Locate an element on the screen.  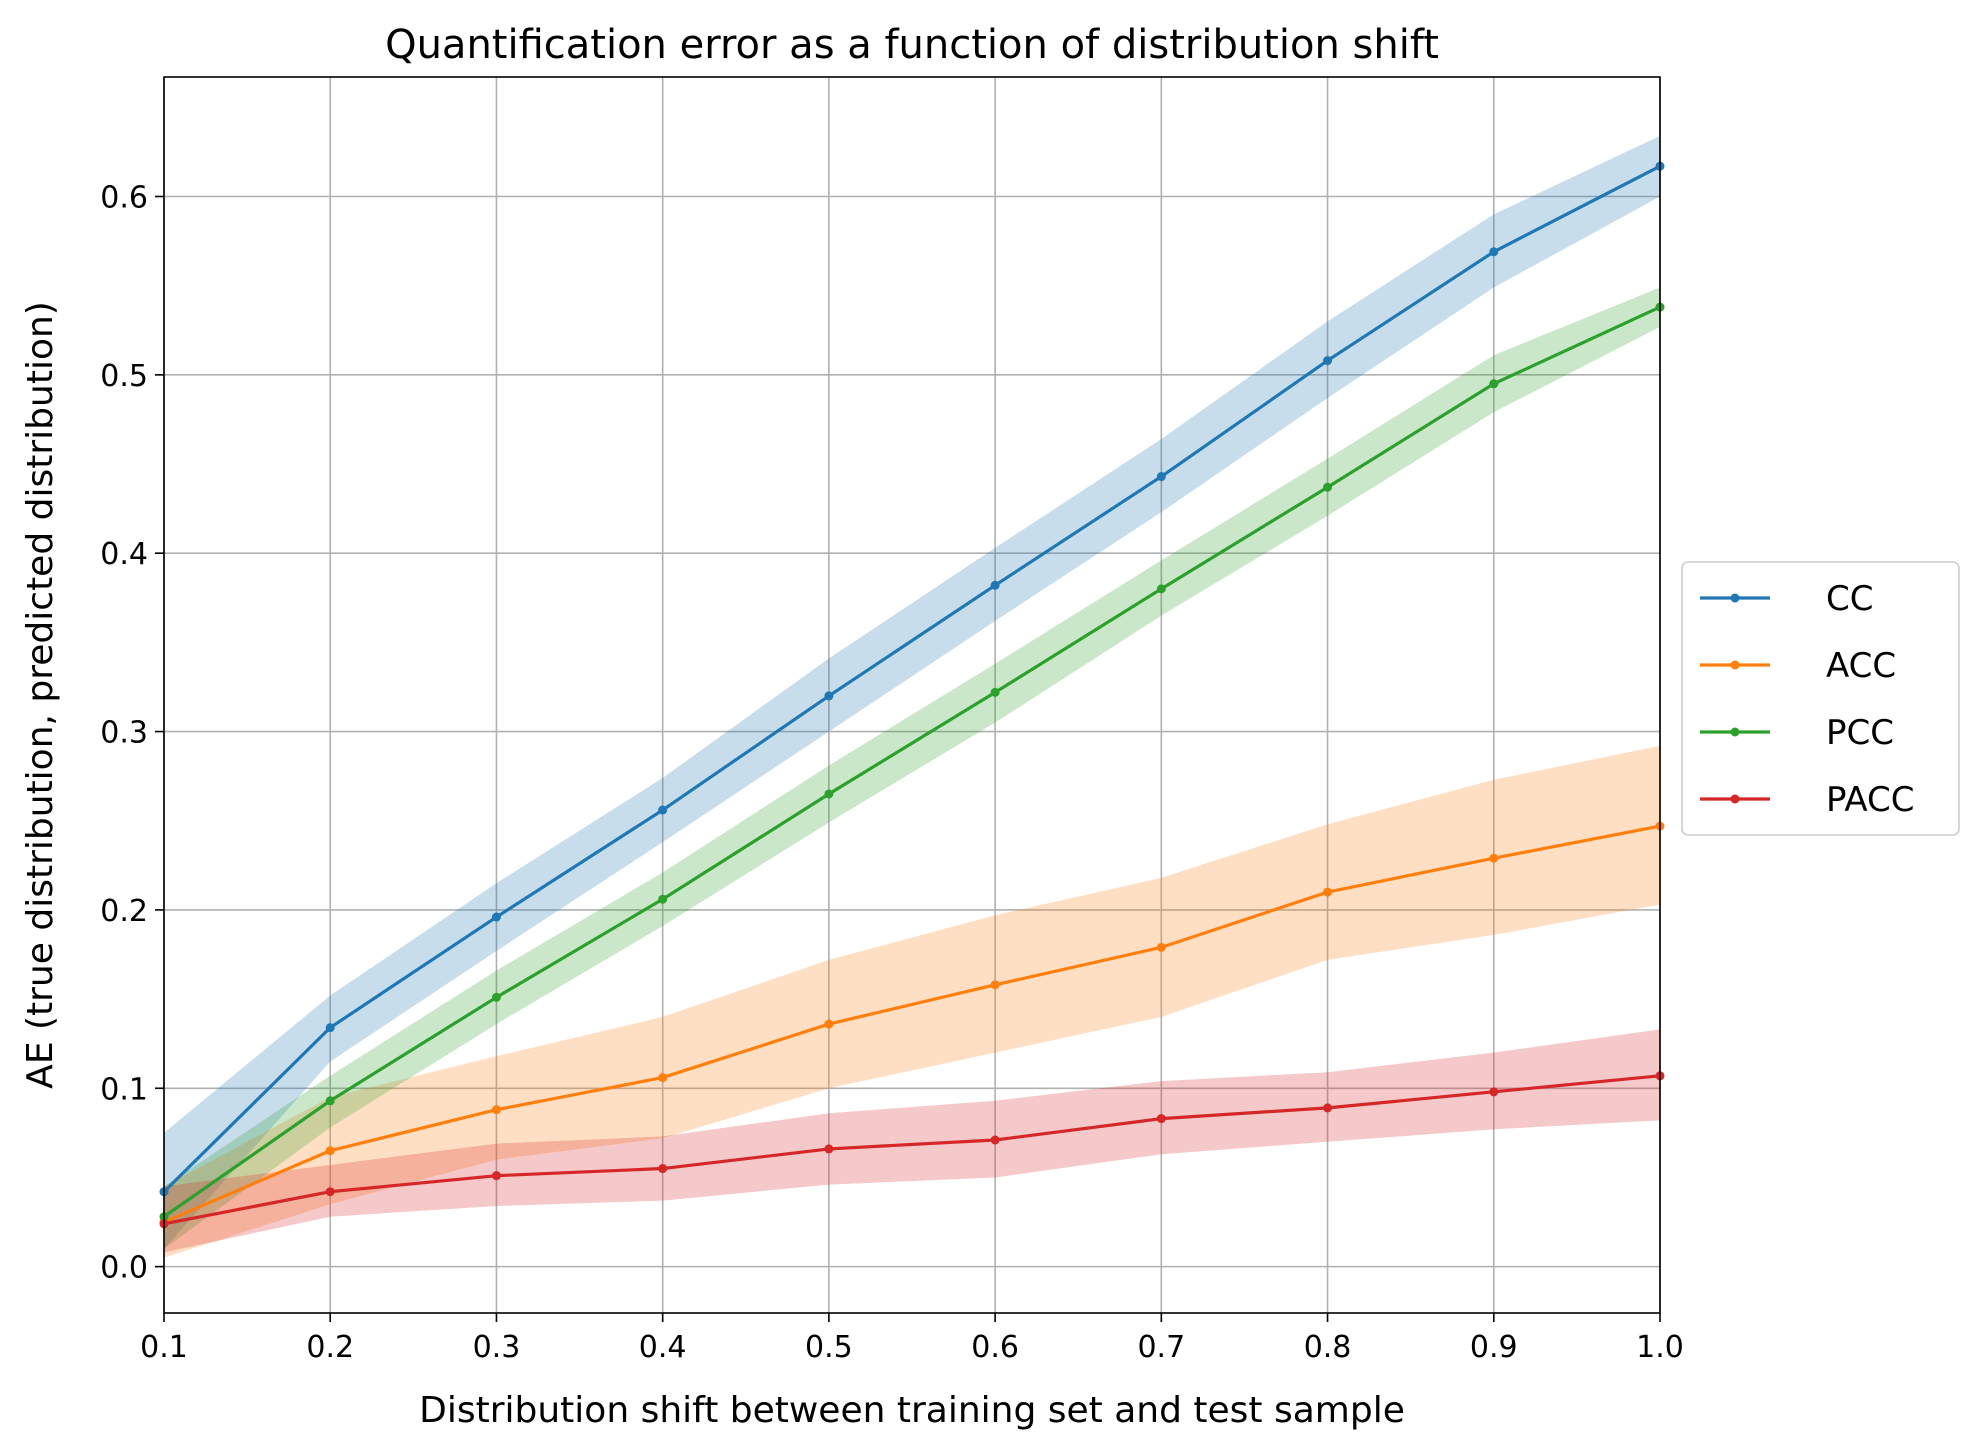
y-tick-label: 0.6 is located at coordinates (124, 197).